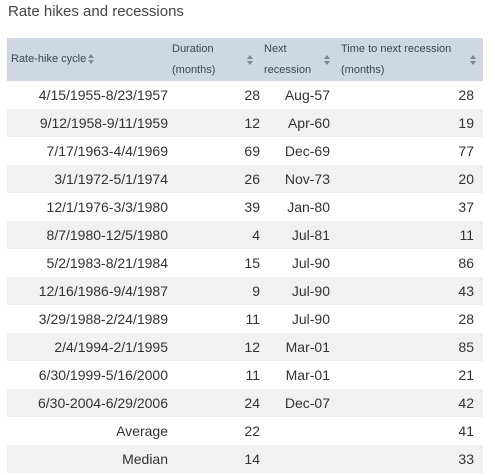  I want to click on cell-time: 20, so click(466, 179).